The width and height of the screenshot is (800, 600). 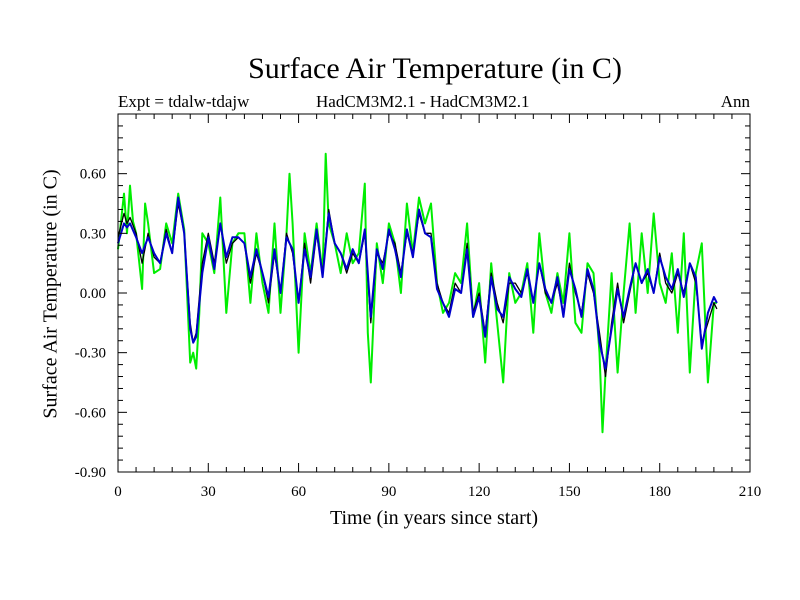 What do you see at coordinates (659, 492) in the screenshot?
I see `x-tick-label: 180` at bounding box center [659, 492].